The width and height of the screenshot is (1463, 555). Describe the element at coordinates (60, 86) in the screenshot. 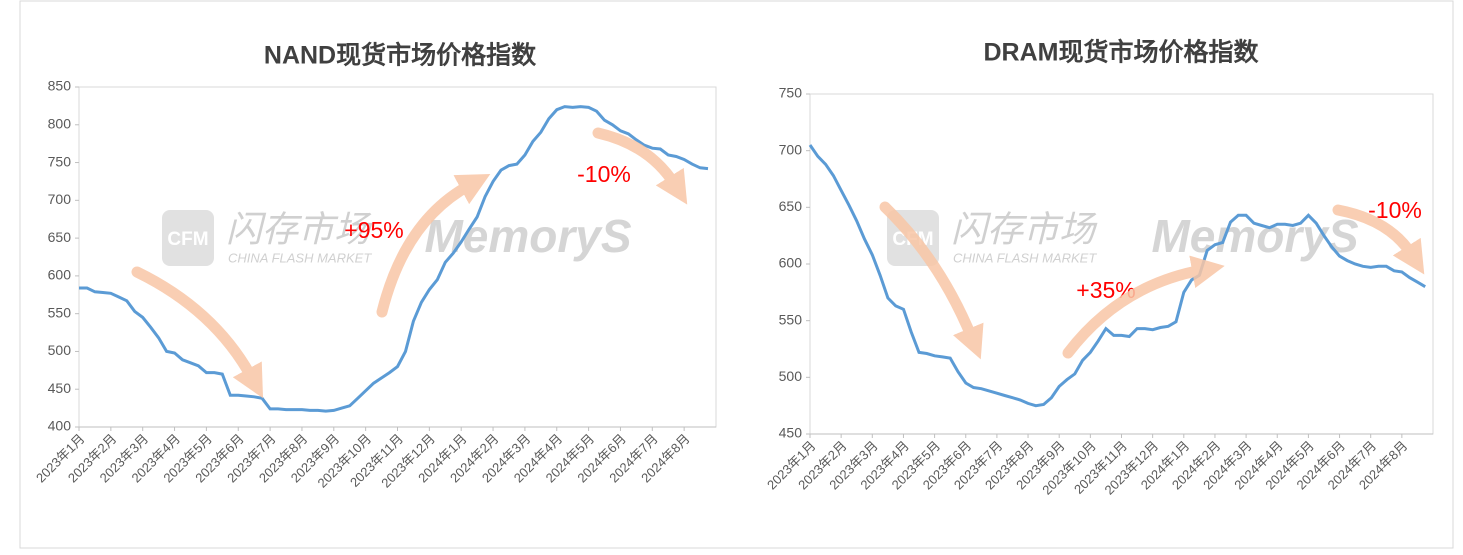

I see `y-tick-label: 850` at that location.